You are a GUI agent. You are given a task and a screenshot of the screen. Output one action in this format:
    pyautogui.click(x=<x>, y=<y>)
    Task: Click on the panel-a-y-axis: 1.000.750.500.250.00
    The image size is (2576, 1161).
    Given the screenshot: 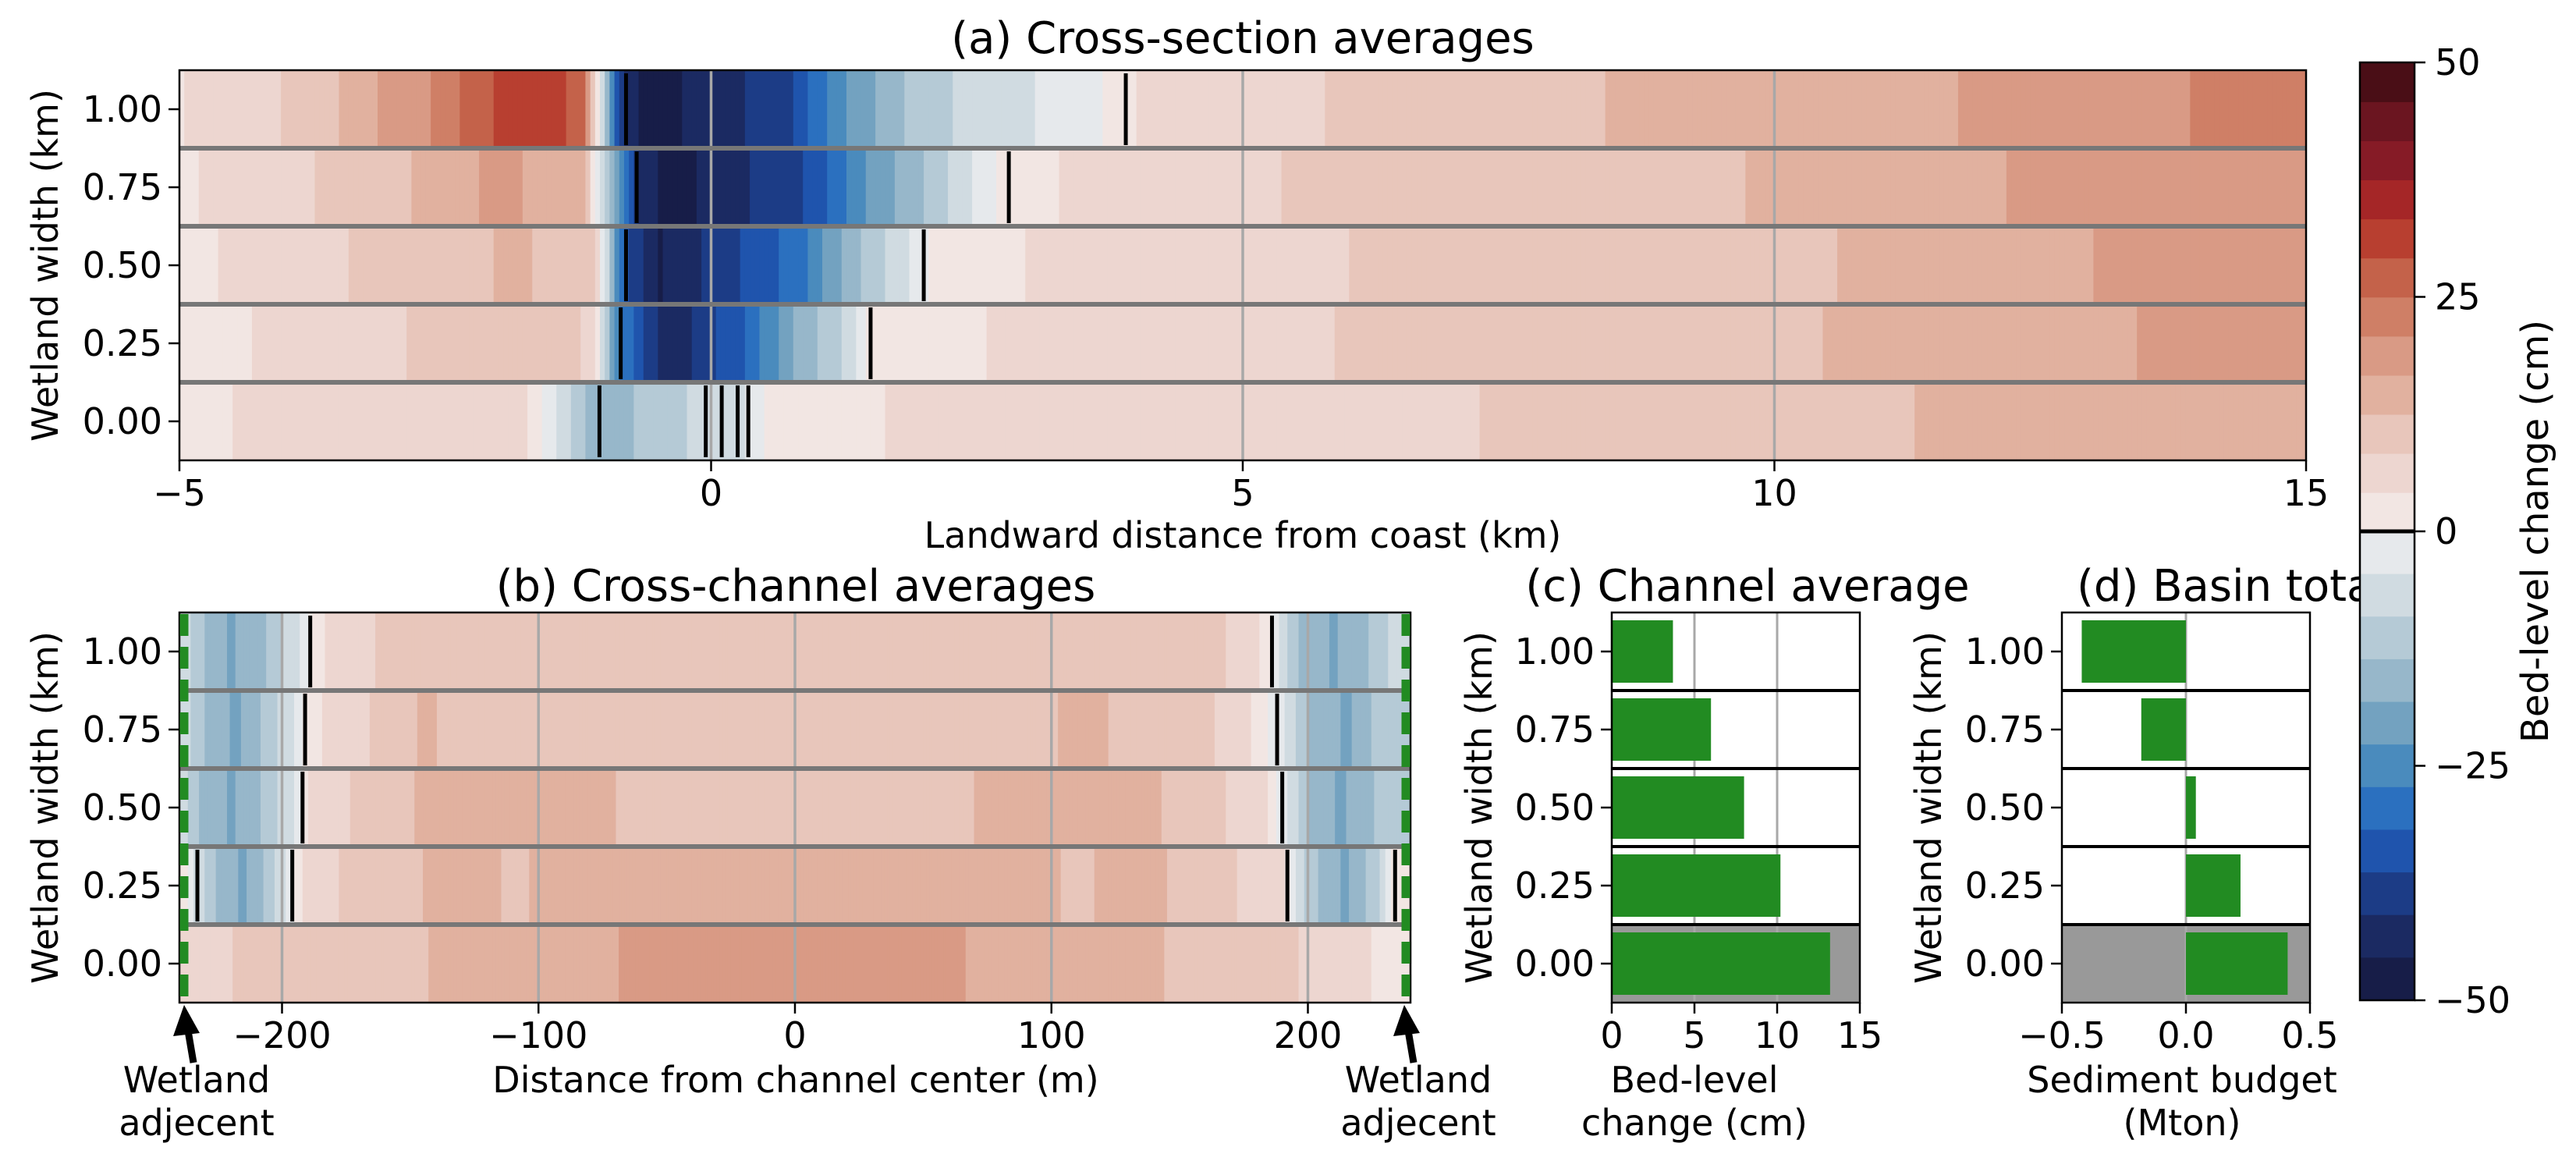 What is the action you would take?
    pyautogui.click(x=131, y=265)
    